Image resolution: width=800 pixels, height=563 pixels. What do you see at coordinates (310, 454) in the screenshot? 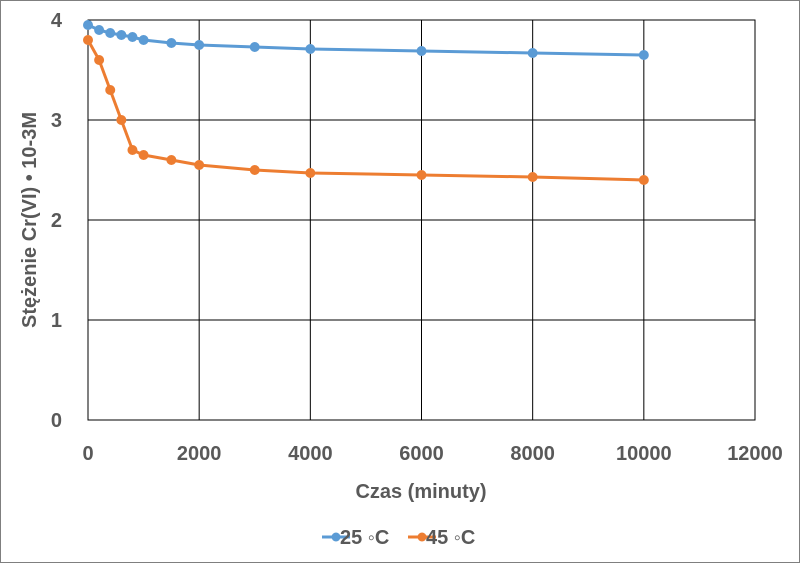
I see `x-tick-label: 4000` at bounding box center [310, 454].